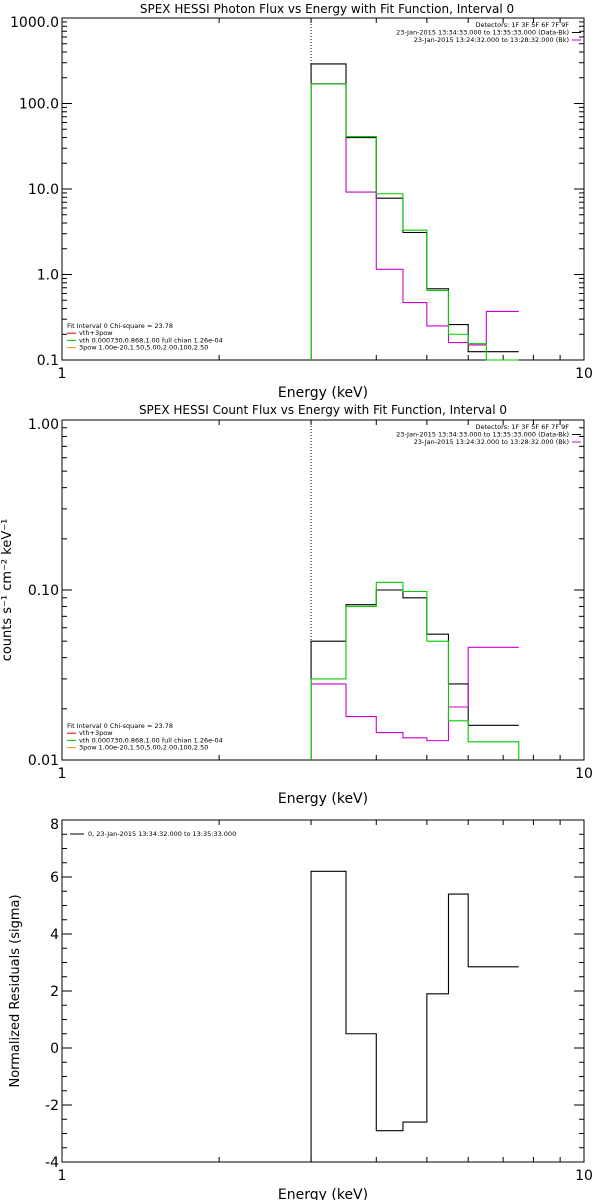  I want to click on panel2-series, so click(415, 670).